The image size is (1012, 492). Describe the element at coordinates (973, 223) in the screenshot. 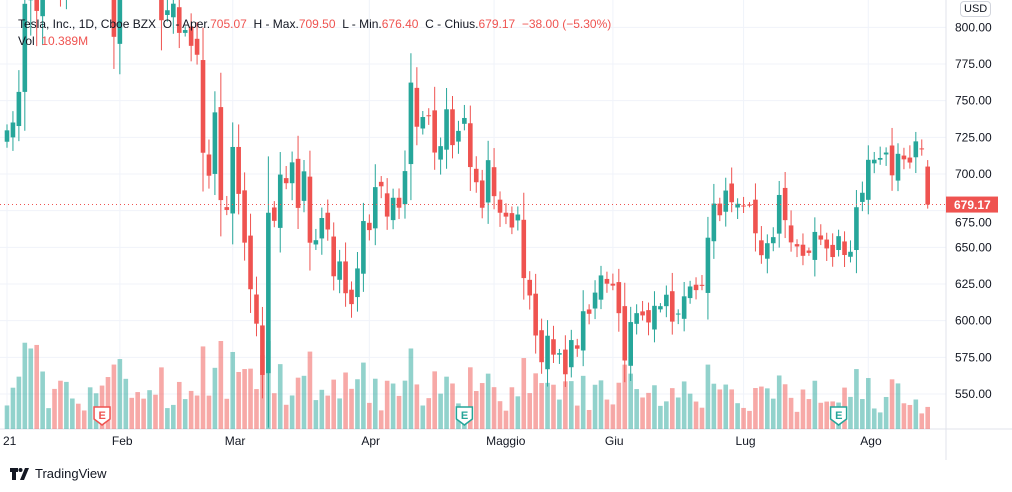

I see `y-tick-label: 675.00` at that location.